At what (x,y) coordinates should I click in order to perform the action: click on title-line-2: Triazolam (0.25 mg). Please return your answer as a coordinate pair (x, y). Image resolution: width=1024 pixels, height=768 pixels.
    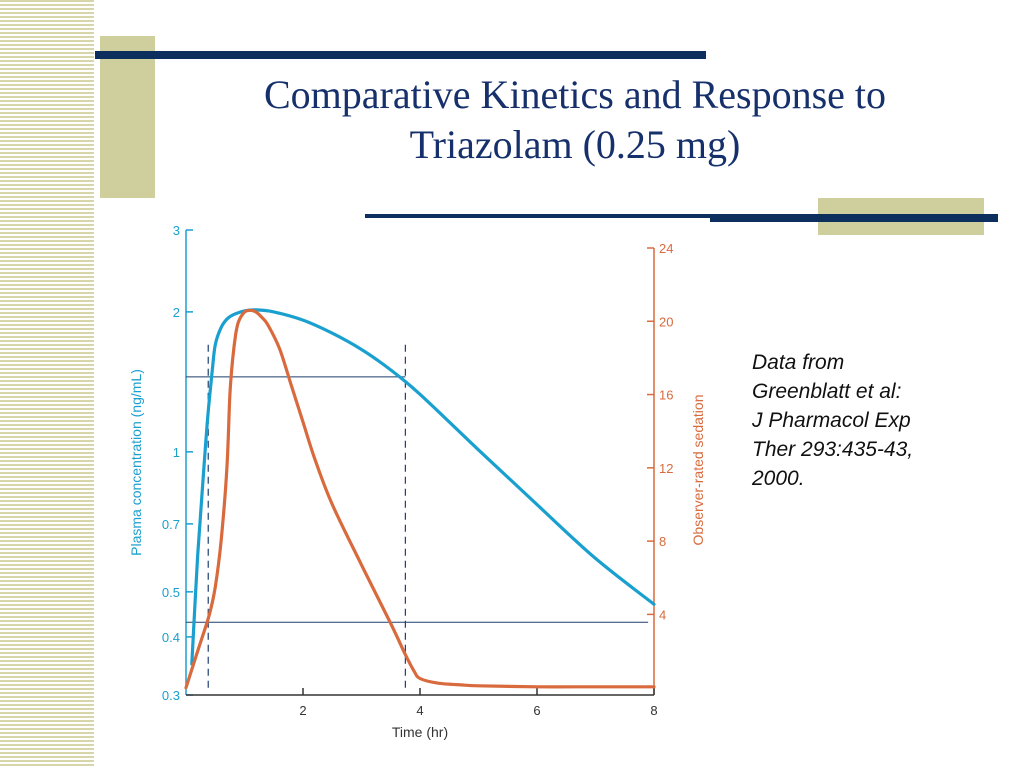
    Looking at the image, I should click on (575, 144).